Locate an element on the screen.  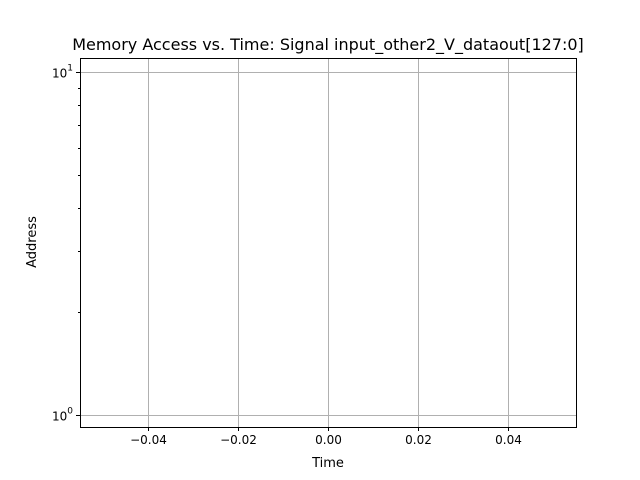
x-tick-label: 0.00 is located at coordinates (328, 440).